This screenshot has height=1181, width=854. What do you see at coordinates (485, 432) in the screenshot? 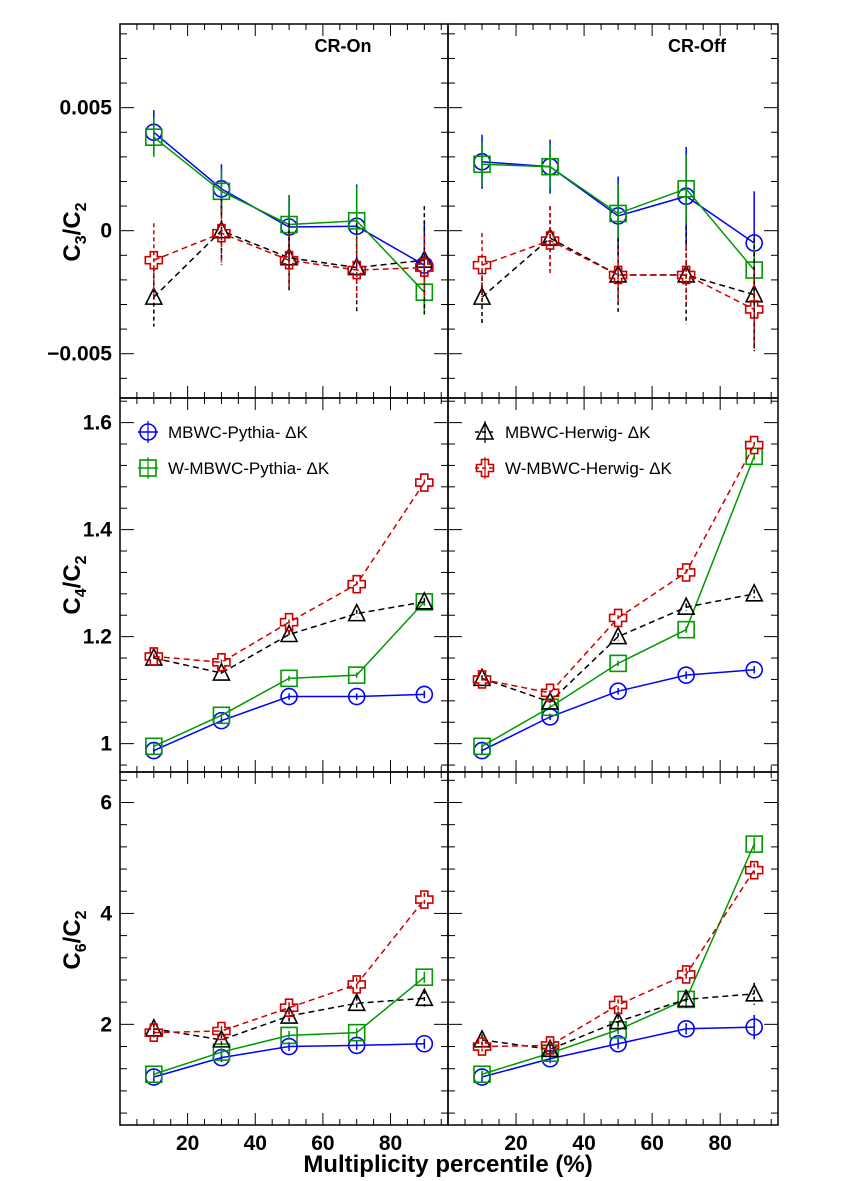
I see `legend-entry-mbwc-herwig` at bounding box center [485, 432].